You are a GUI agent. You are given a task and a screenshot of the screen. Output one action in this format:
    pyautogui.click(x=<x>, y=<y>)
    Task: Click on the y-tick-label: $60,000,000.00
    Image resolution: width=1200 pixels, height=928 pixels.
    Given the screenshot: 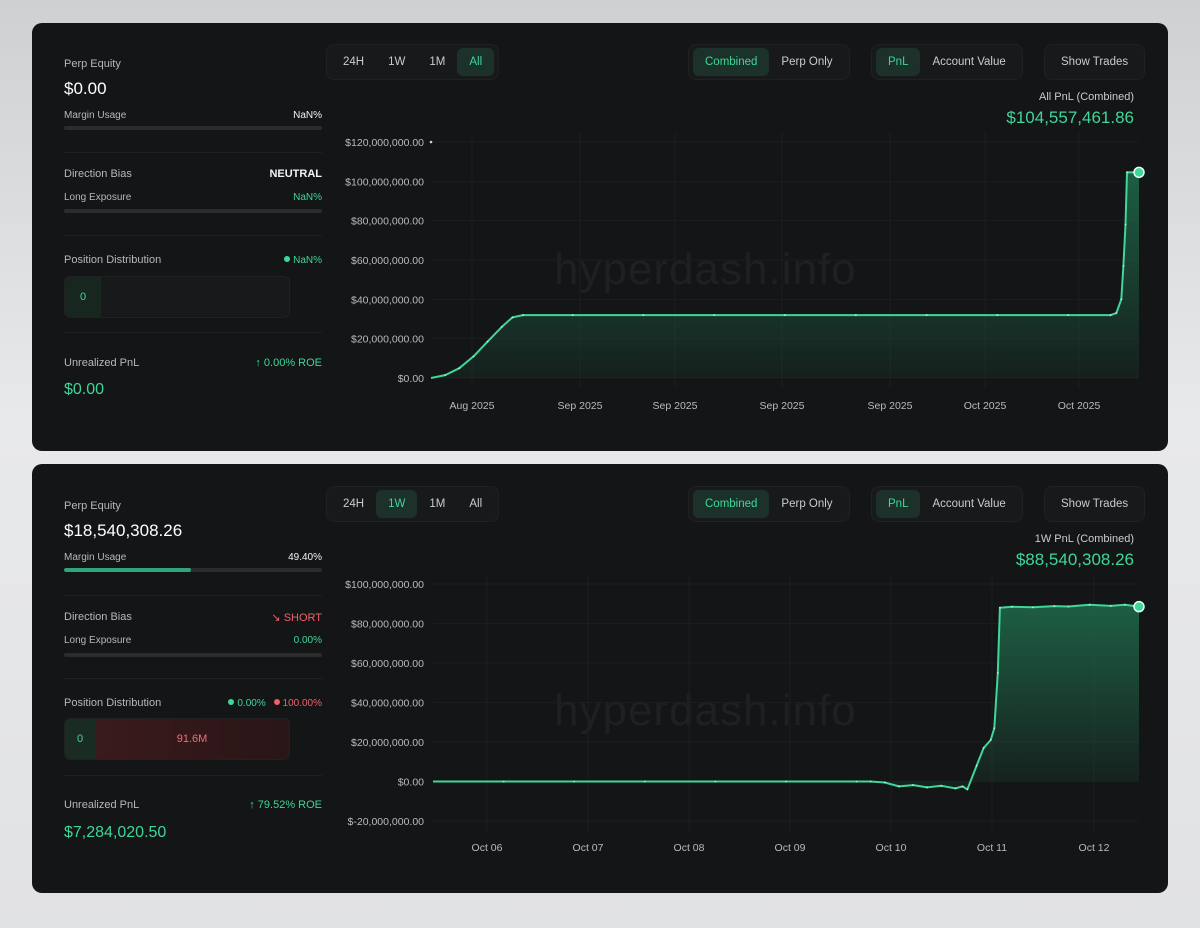 What is the action you would take?
    pyautogui.click(x=387, y=664)
    